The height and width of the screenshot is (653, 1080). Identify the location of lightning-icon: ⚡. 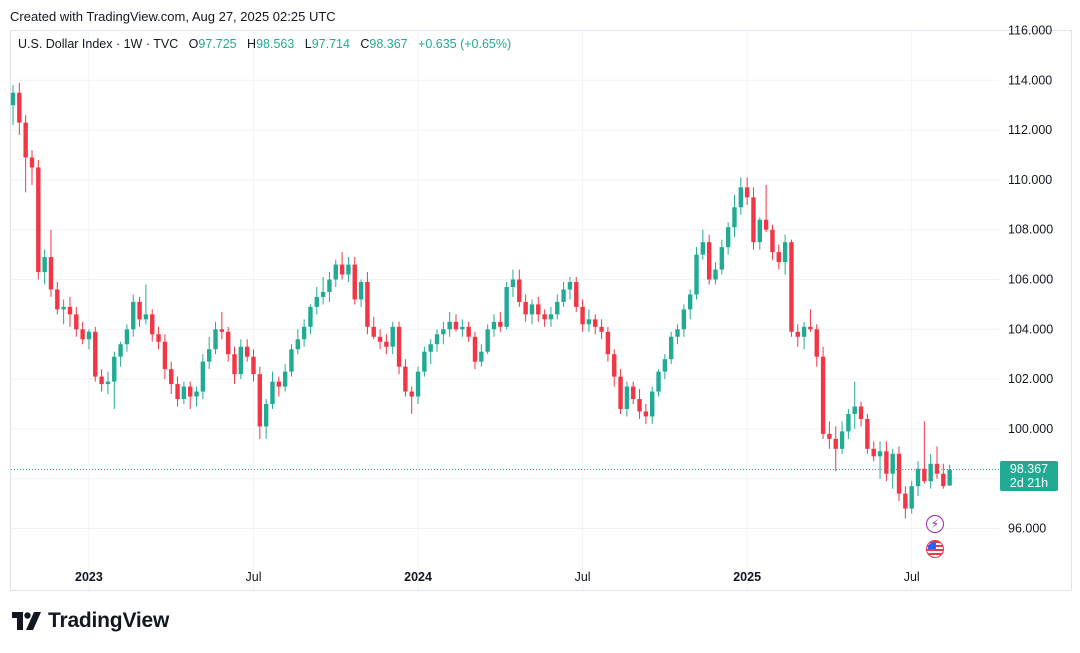
(935, 524).